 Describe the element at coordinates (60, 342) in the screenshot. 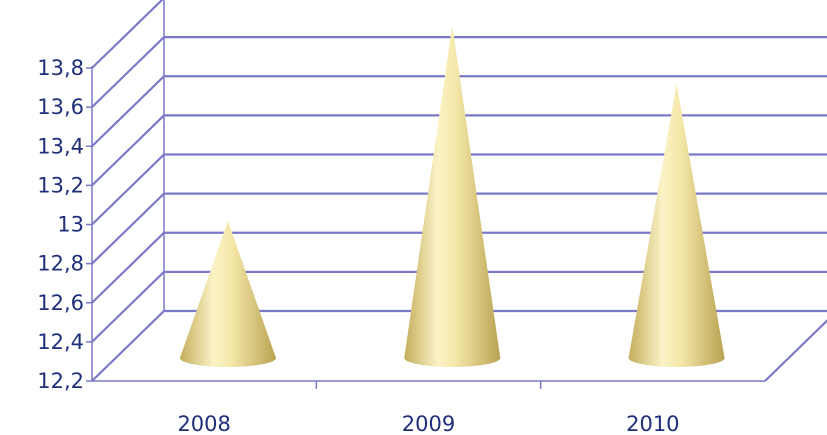

I see `y-tick-label: 12,4` at that location.